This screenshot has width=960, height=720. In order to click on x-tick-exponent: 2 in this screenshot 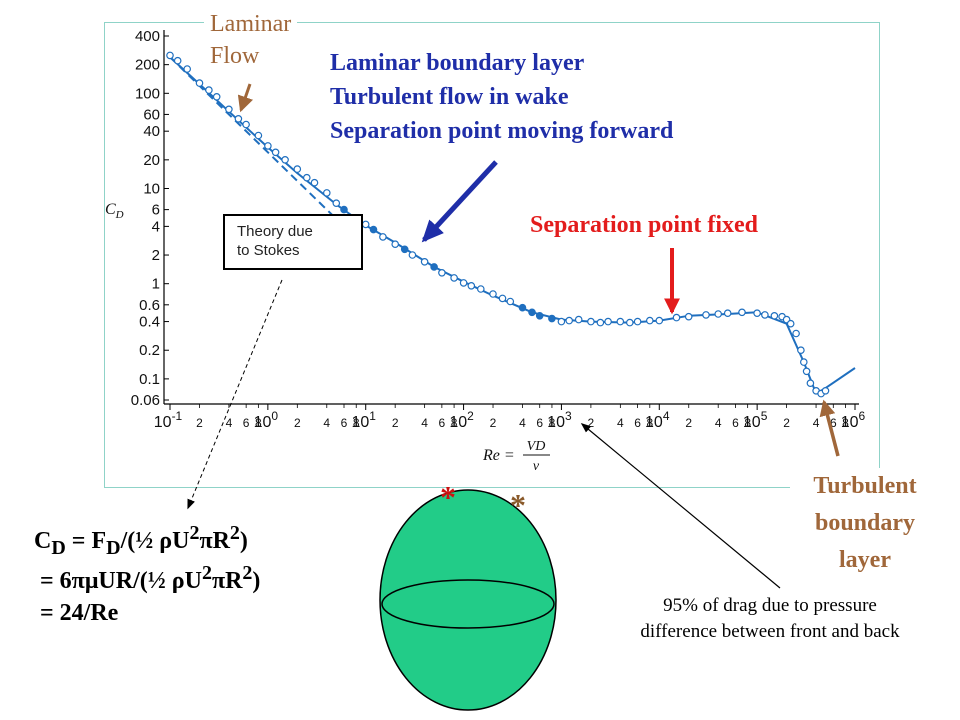, I will do `click(470, 416)`.